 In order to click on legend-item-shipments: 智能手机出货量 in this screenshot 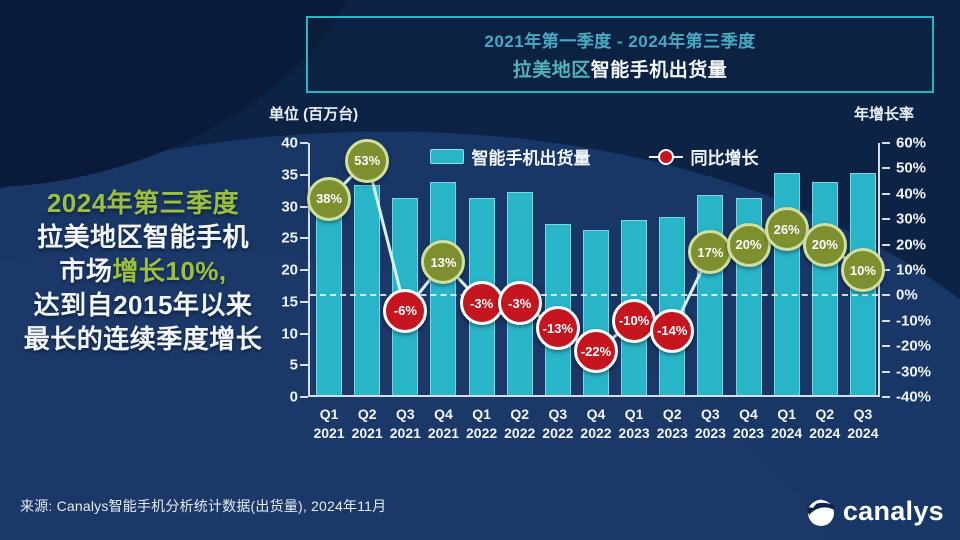, I will do `click(510, 156)`.